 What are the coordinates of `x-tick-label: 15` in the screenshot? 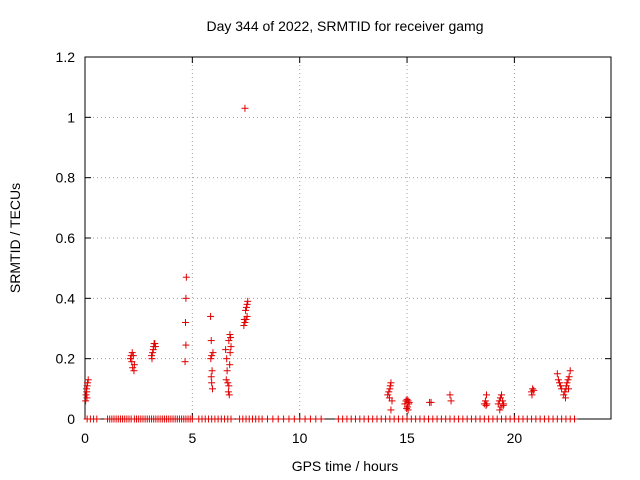 It's located at (407, 438).